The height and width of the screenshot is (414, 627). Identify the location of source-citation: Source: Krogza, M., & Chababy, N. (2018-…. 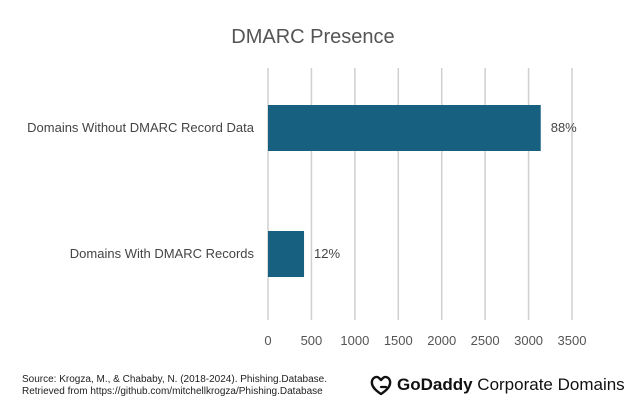
(174, 386).